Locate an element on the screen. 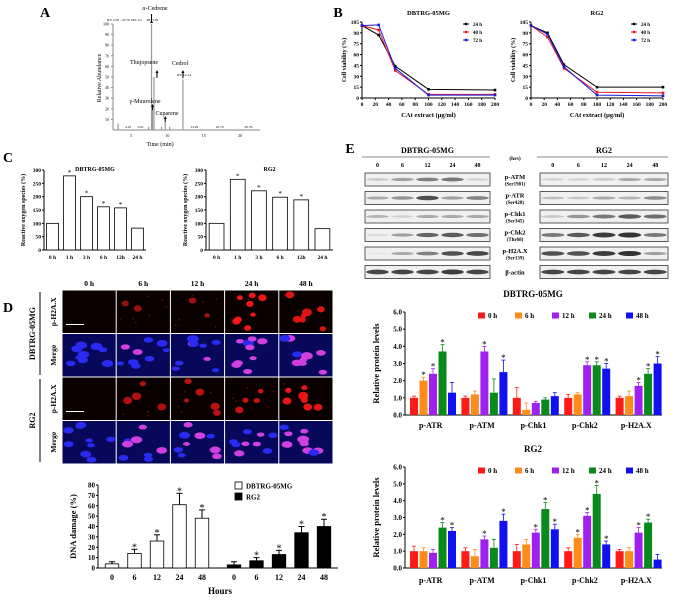 This screenshot has height=600, width=673. b2-xtick-label: 60 is located at coordinates (571, 105).